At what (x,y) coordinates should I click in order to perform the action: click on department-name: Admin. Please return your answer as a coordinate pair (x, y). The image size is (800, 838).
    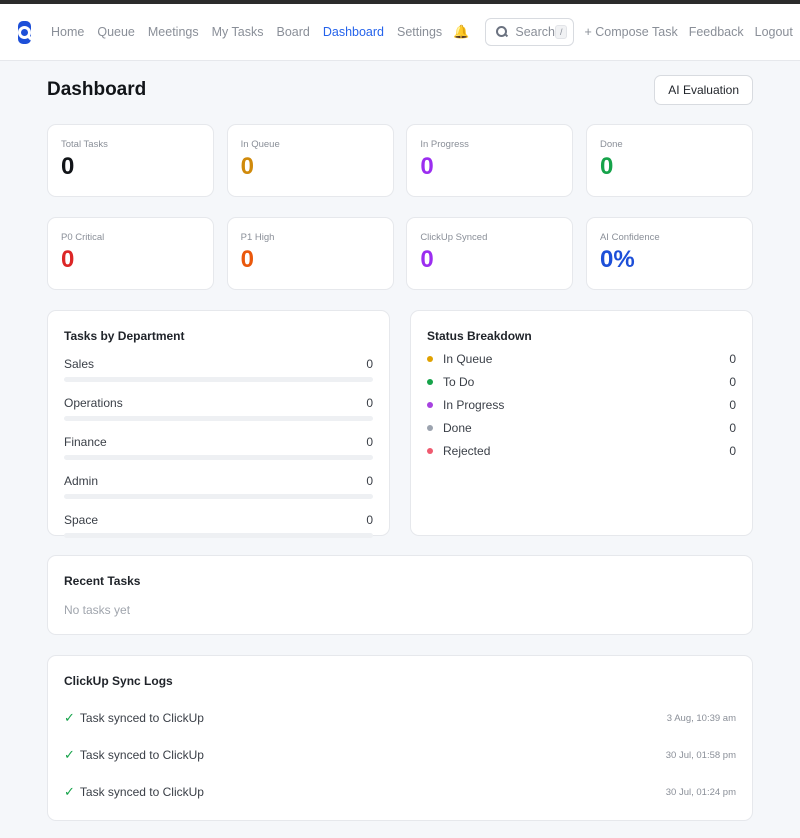
    Looking at the image, I should click on (81, 481).